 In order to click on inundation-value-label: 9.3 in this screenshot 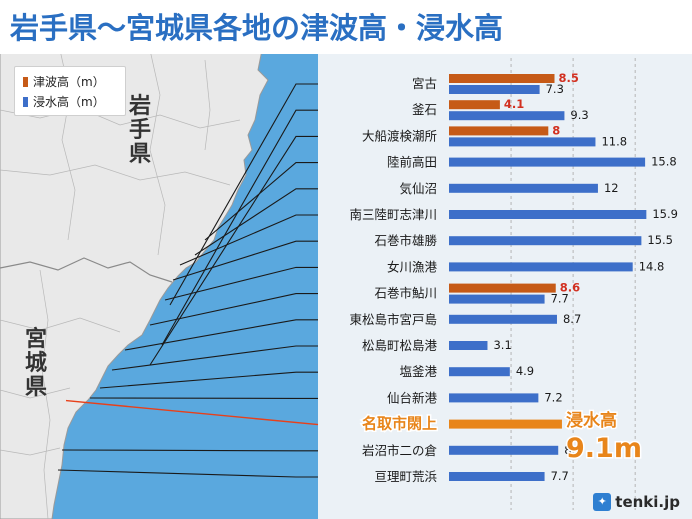, I will do `click(579, 115)`.